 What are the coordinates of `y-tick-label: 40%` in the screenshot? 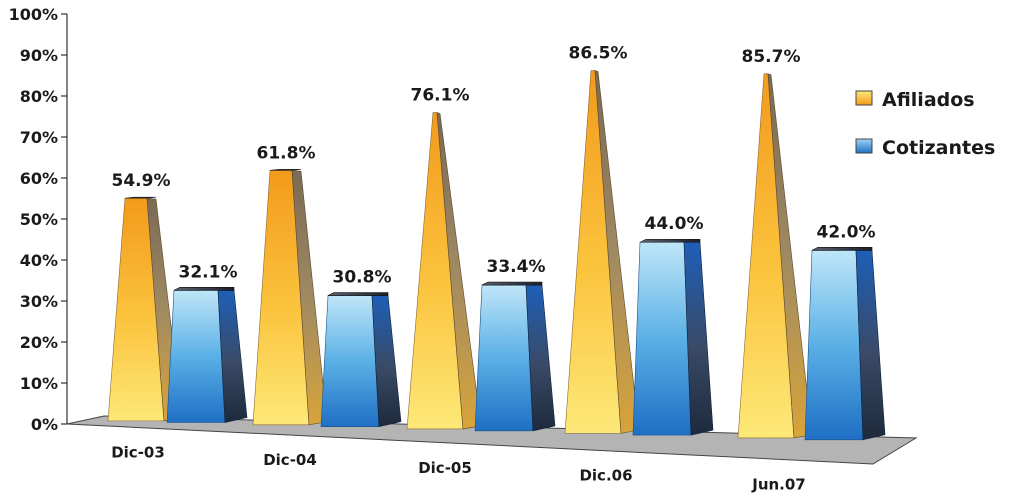 It's located at (39, 260).